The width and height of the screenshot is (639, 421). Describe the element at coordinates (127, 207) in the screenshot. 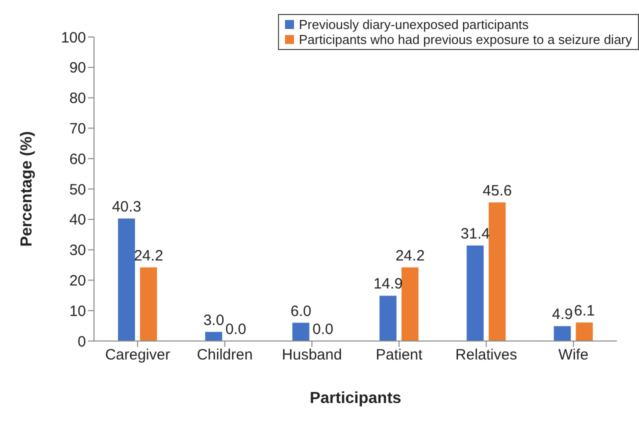

I see `data-label: 40.3` at that location.